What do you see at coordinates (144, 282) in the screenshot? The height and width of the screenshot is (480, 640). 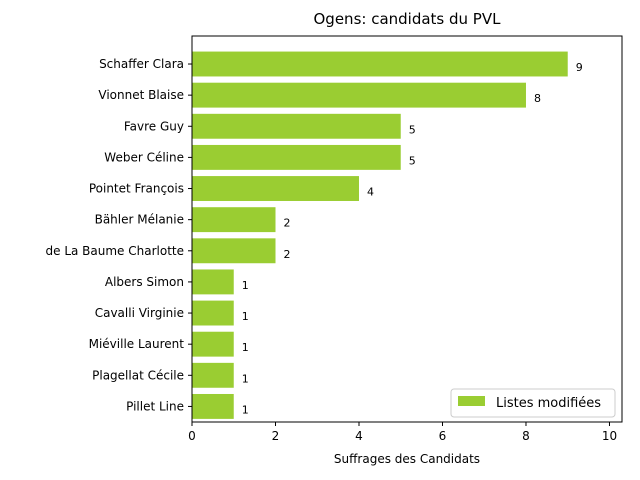 I see `y-tick-label: Albers Simon` at bounding box center [144, 282].